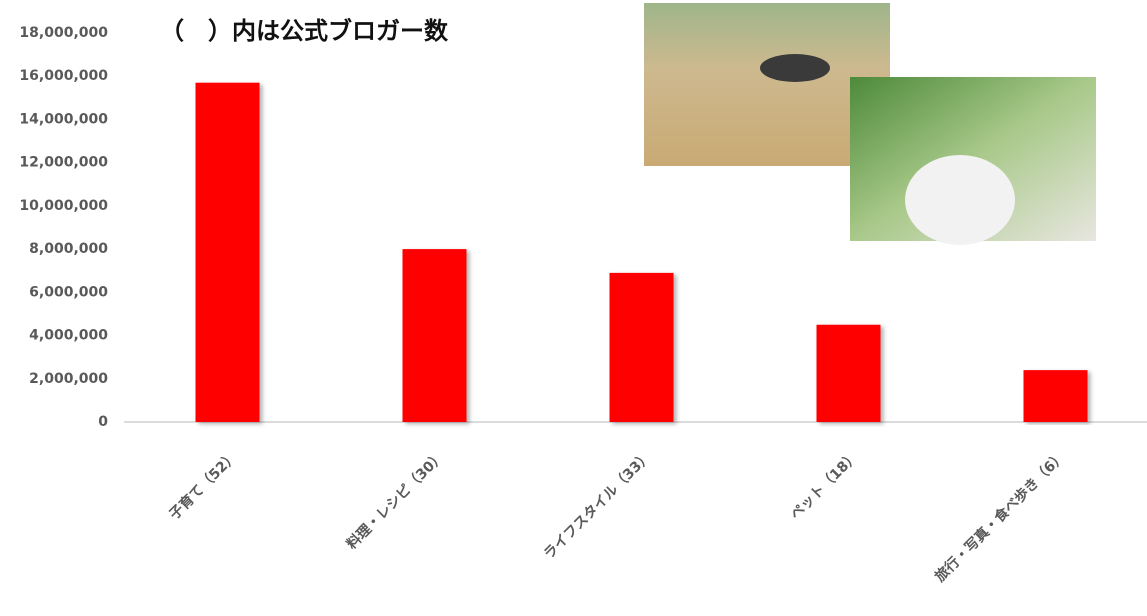  I want to click on y-tick-label: 6,000,000, so click(68, 292).